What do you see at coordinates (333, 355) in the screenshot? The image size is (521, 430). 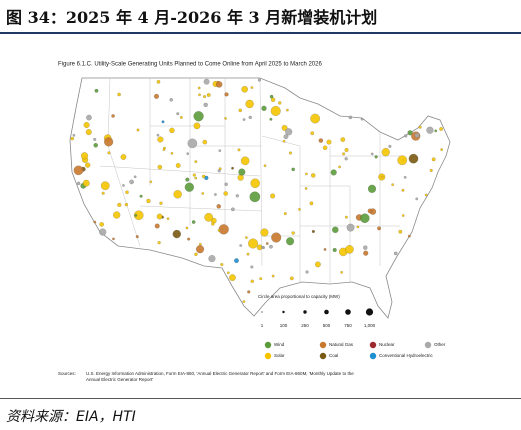 I see `legend-label: Coal` at bounding box center [333, 355].